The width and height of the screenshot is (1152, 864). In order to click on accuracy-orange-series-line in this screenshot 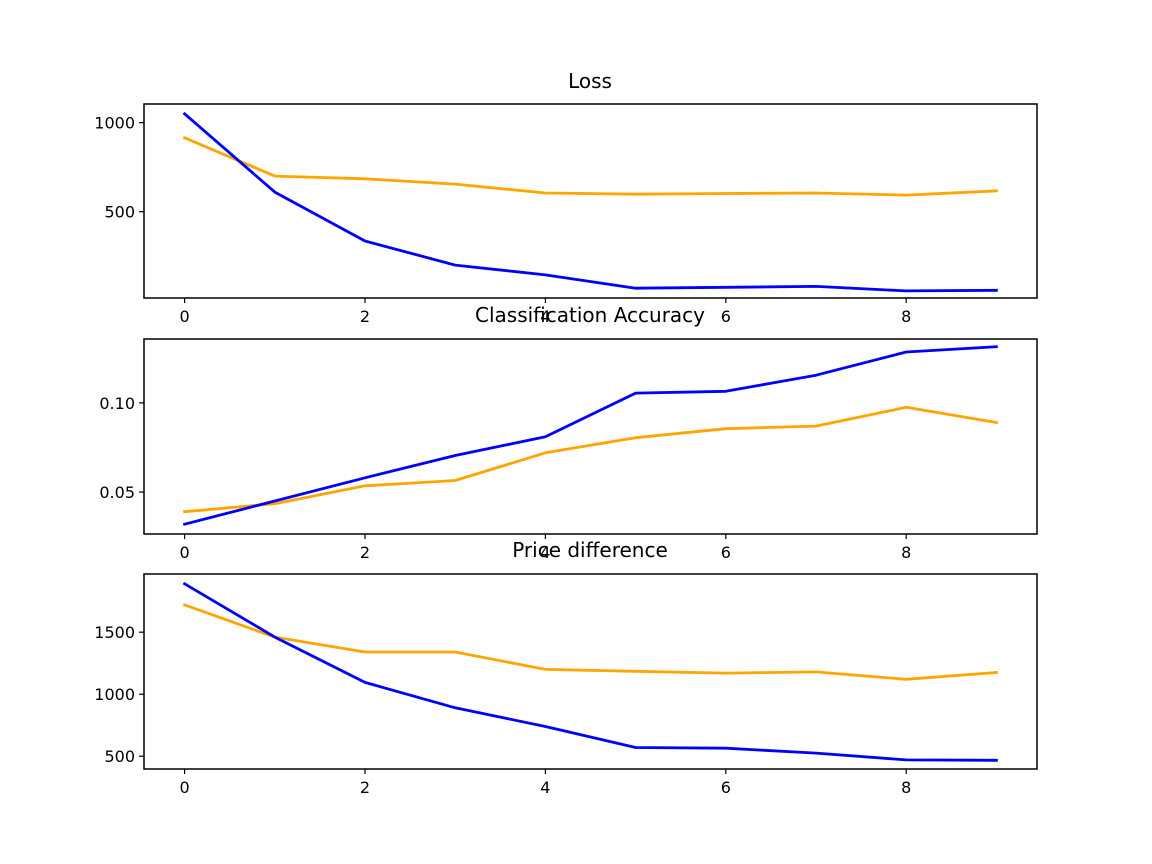, I will do `click(591, 459)`.